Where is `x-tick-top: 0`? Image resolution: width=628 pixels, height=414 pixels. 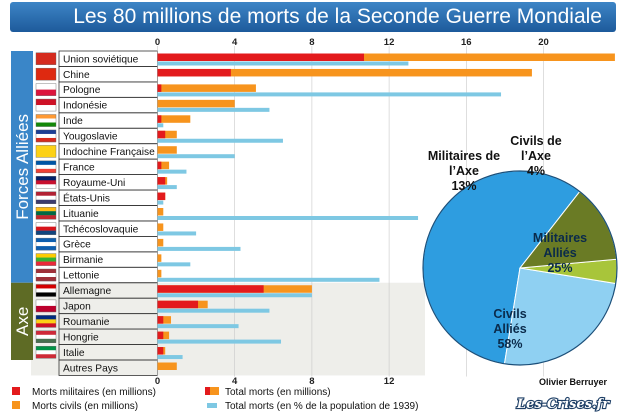 x-tick-top: 0 is located at coordinates (157, 42).